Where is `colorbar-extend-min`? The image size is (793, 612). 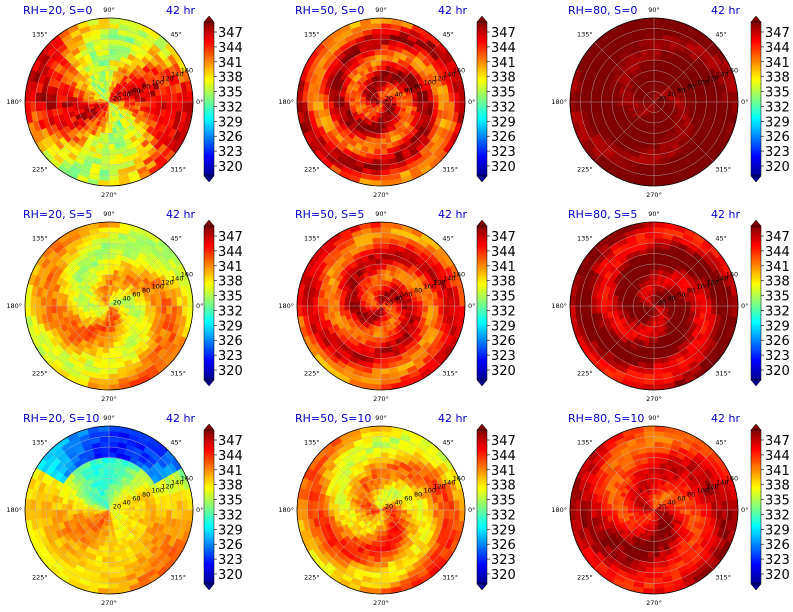 colorbar-extend-min is located at coordinates (756, 383).